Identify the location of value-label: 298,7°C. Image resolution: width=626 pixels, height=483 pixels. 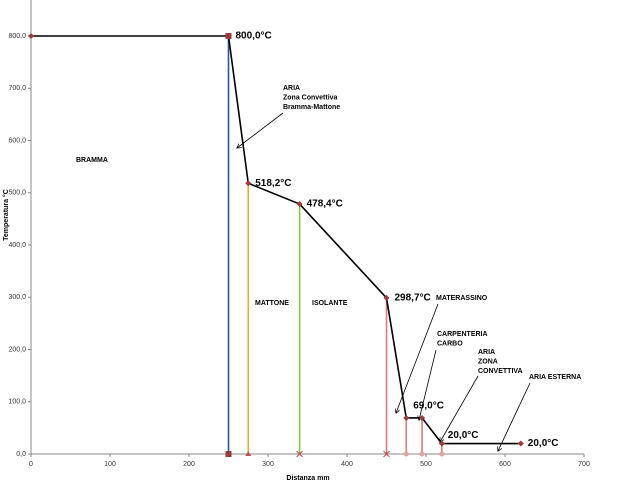
(413, 298).